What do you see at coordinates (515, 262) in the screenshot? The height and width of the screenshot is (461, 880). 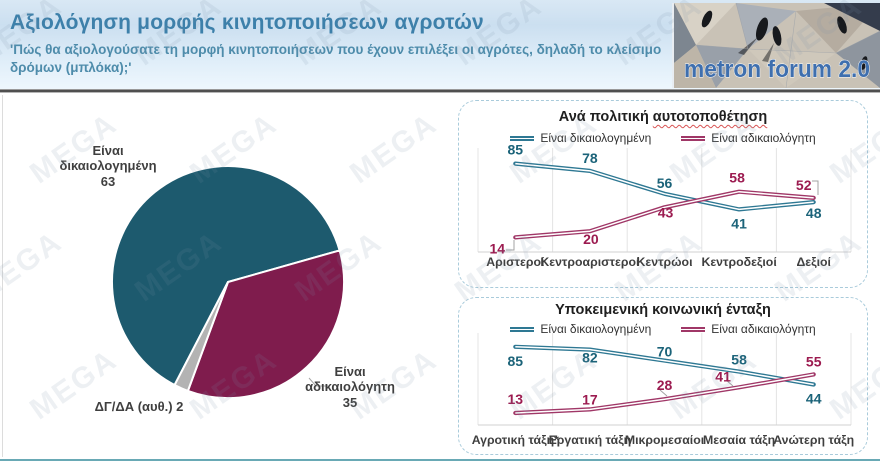 I see `x-axis-label: Αριστεροί` at bounding box center [515, 262].